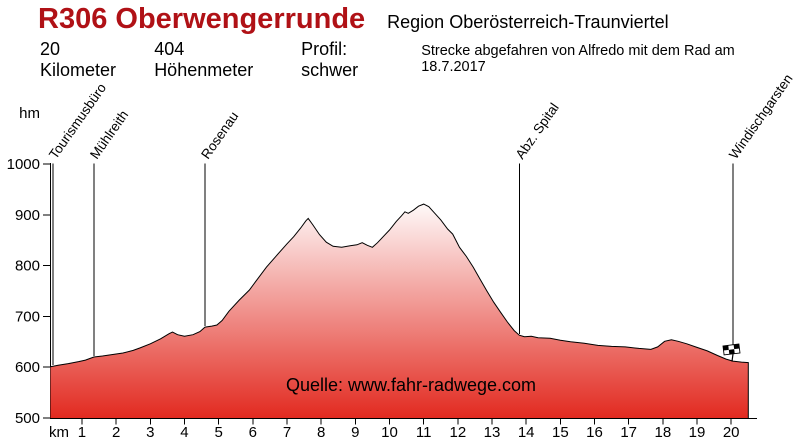 The height and width of the screenshot is (446, 800). Describe the element at coordinates (409, 430) in the screenshot. I see `x-ticks: 1 2 3 4 5 6 7 8 9 10 11 12 13 14 15 16 17 18 19 20` at that location.